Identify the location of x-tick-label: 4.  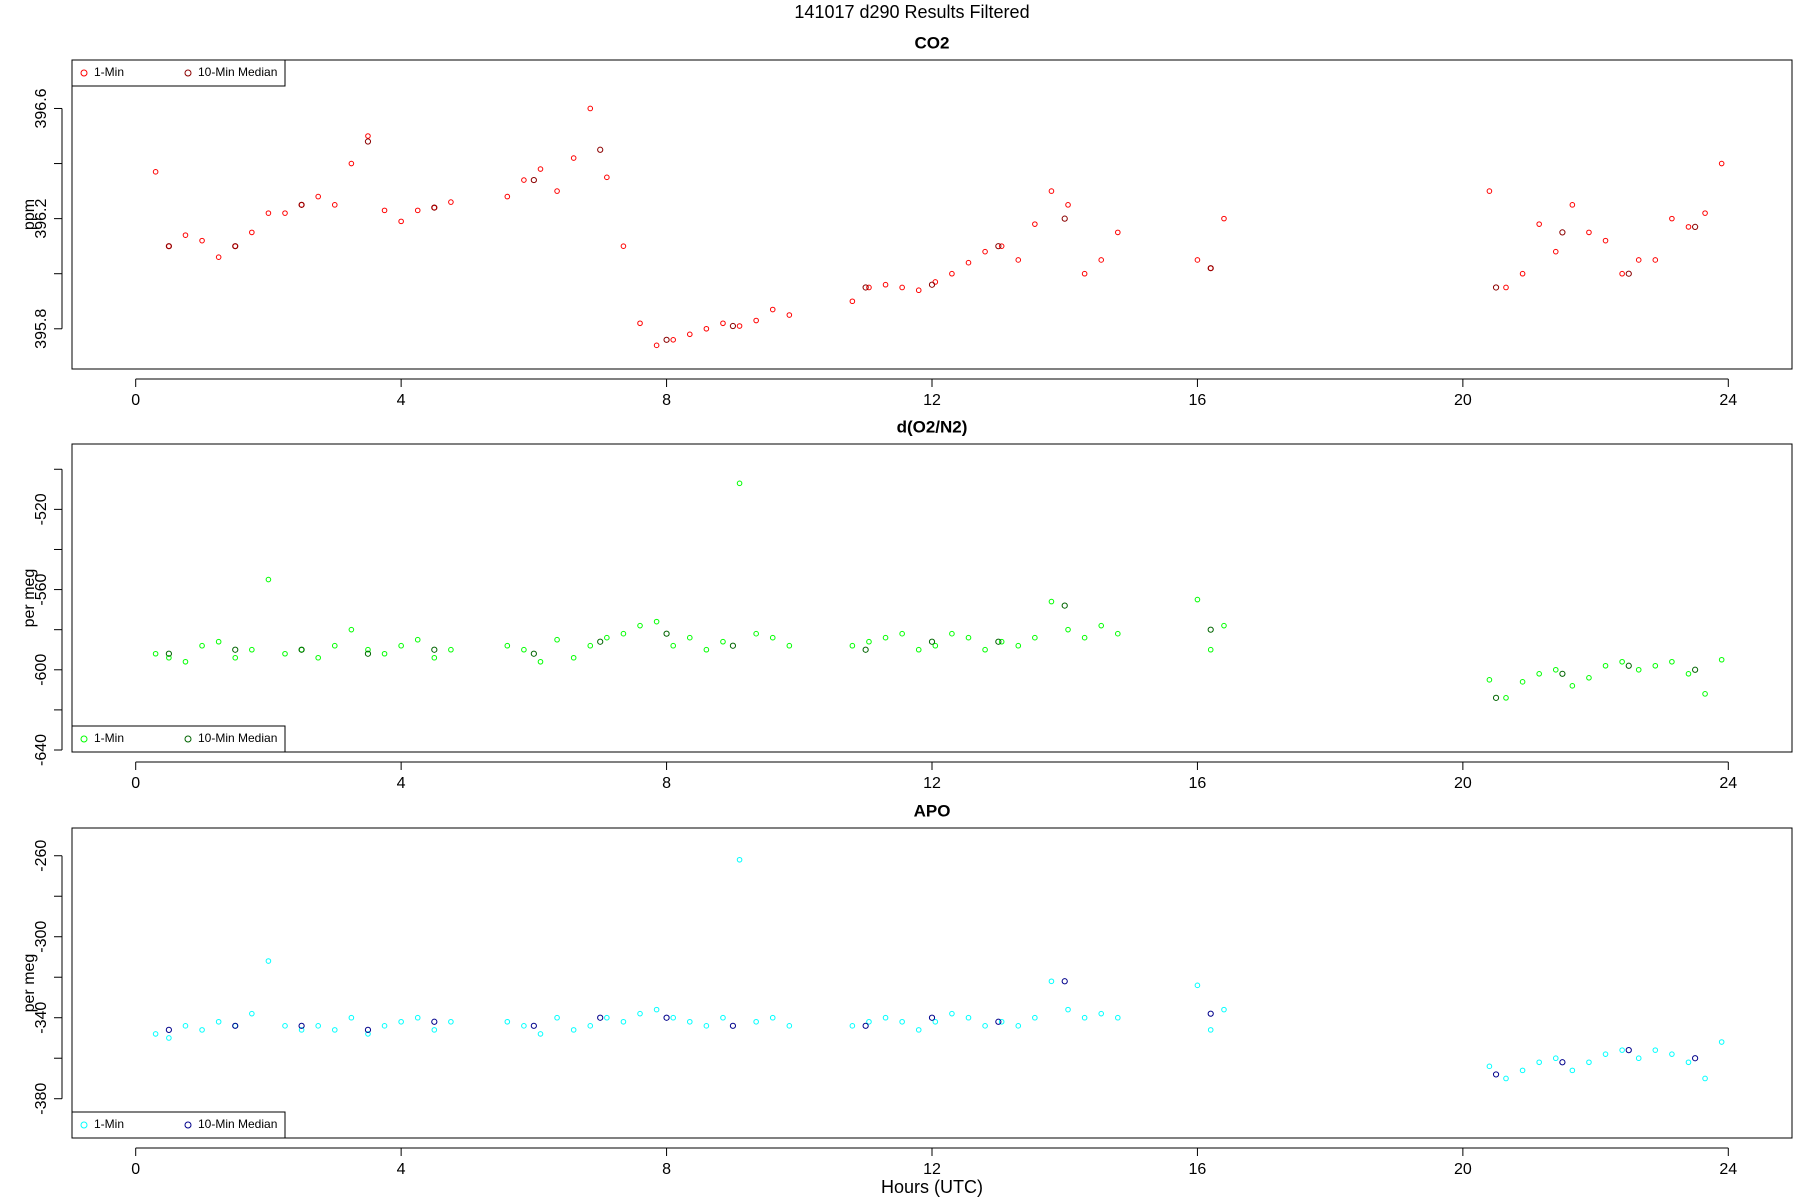
(401, 783).